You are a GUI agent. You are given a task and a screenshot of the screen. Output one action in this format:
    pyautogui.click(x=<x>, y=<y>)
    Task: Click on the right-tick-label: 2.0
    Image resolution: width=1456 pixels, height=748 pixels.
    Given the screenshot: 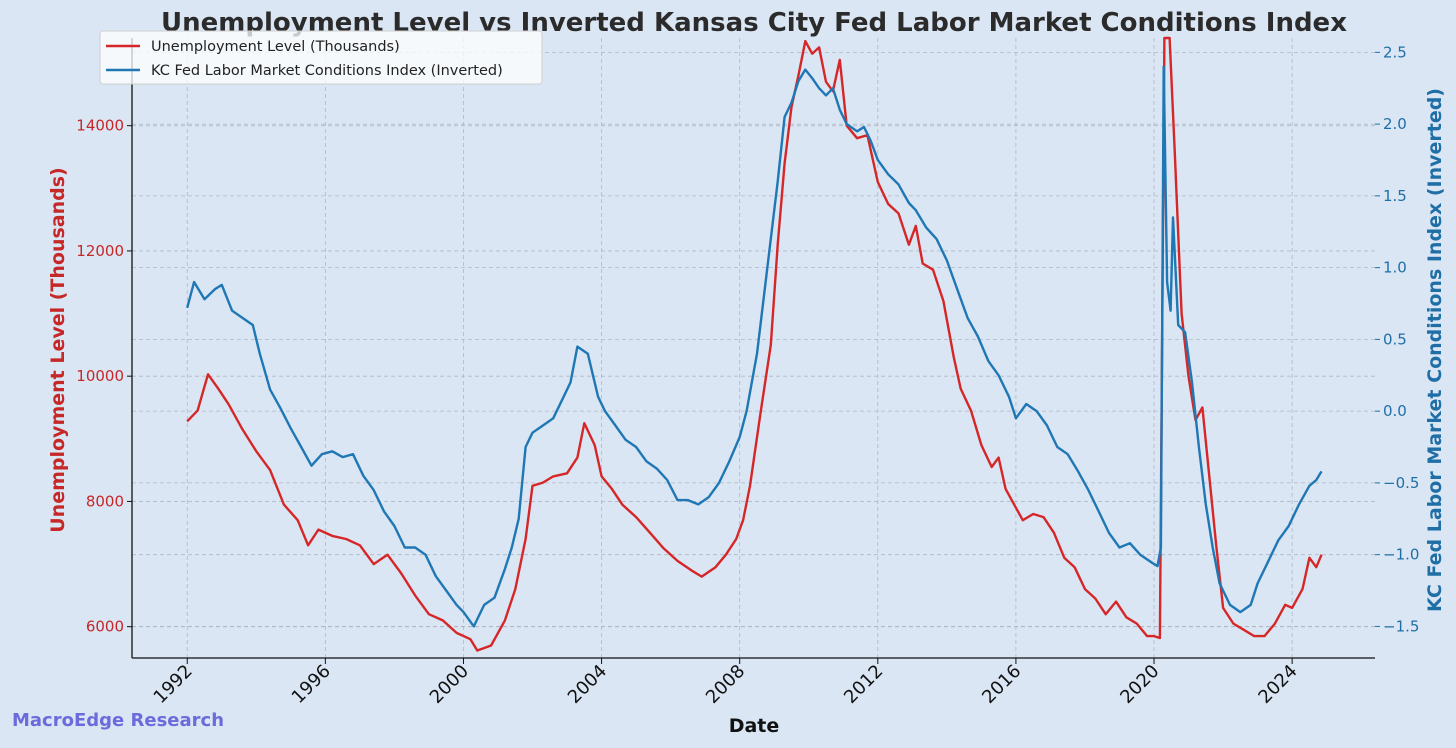 What is the action you would take?
    pyautogui.click(x=1395, y=124)
    